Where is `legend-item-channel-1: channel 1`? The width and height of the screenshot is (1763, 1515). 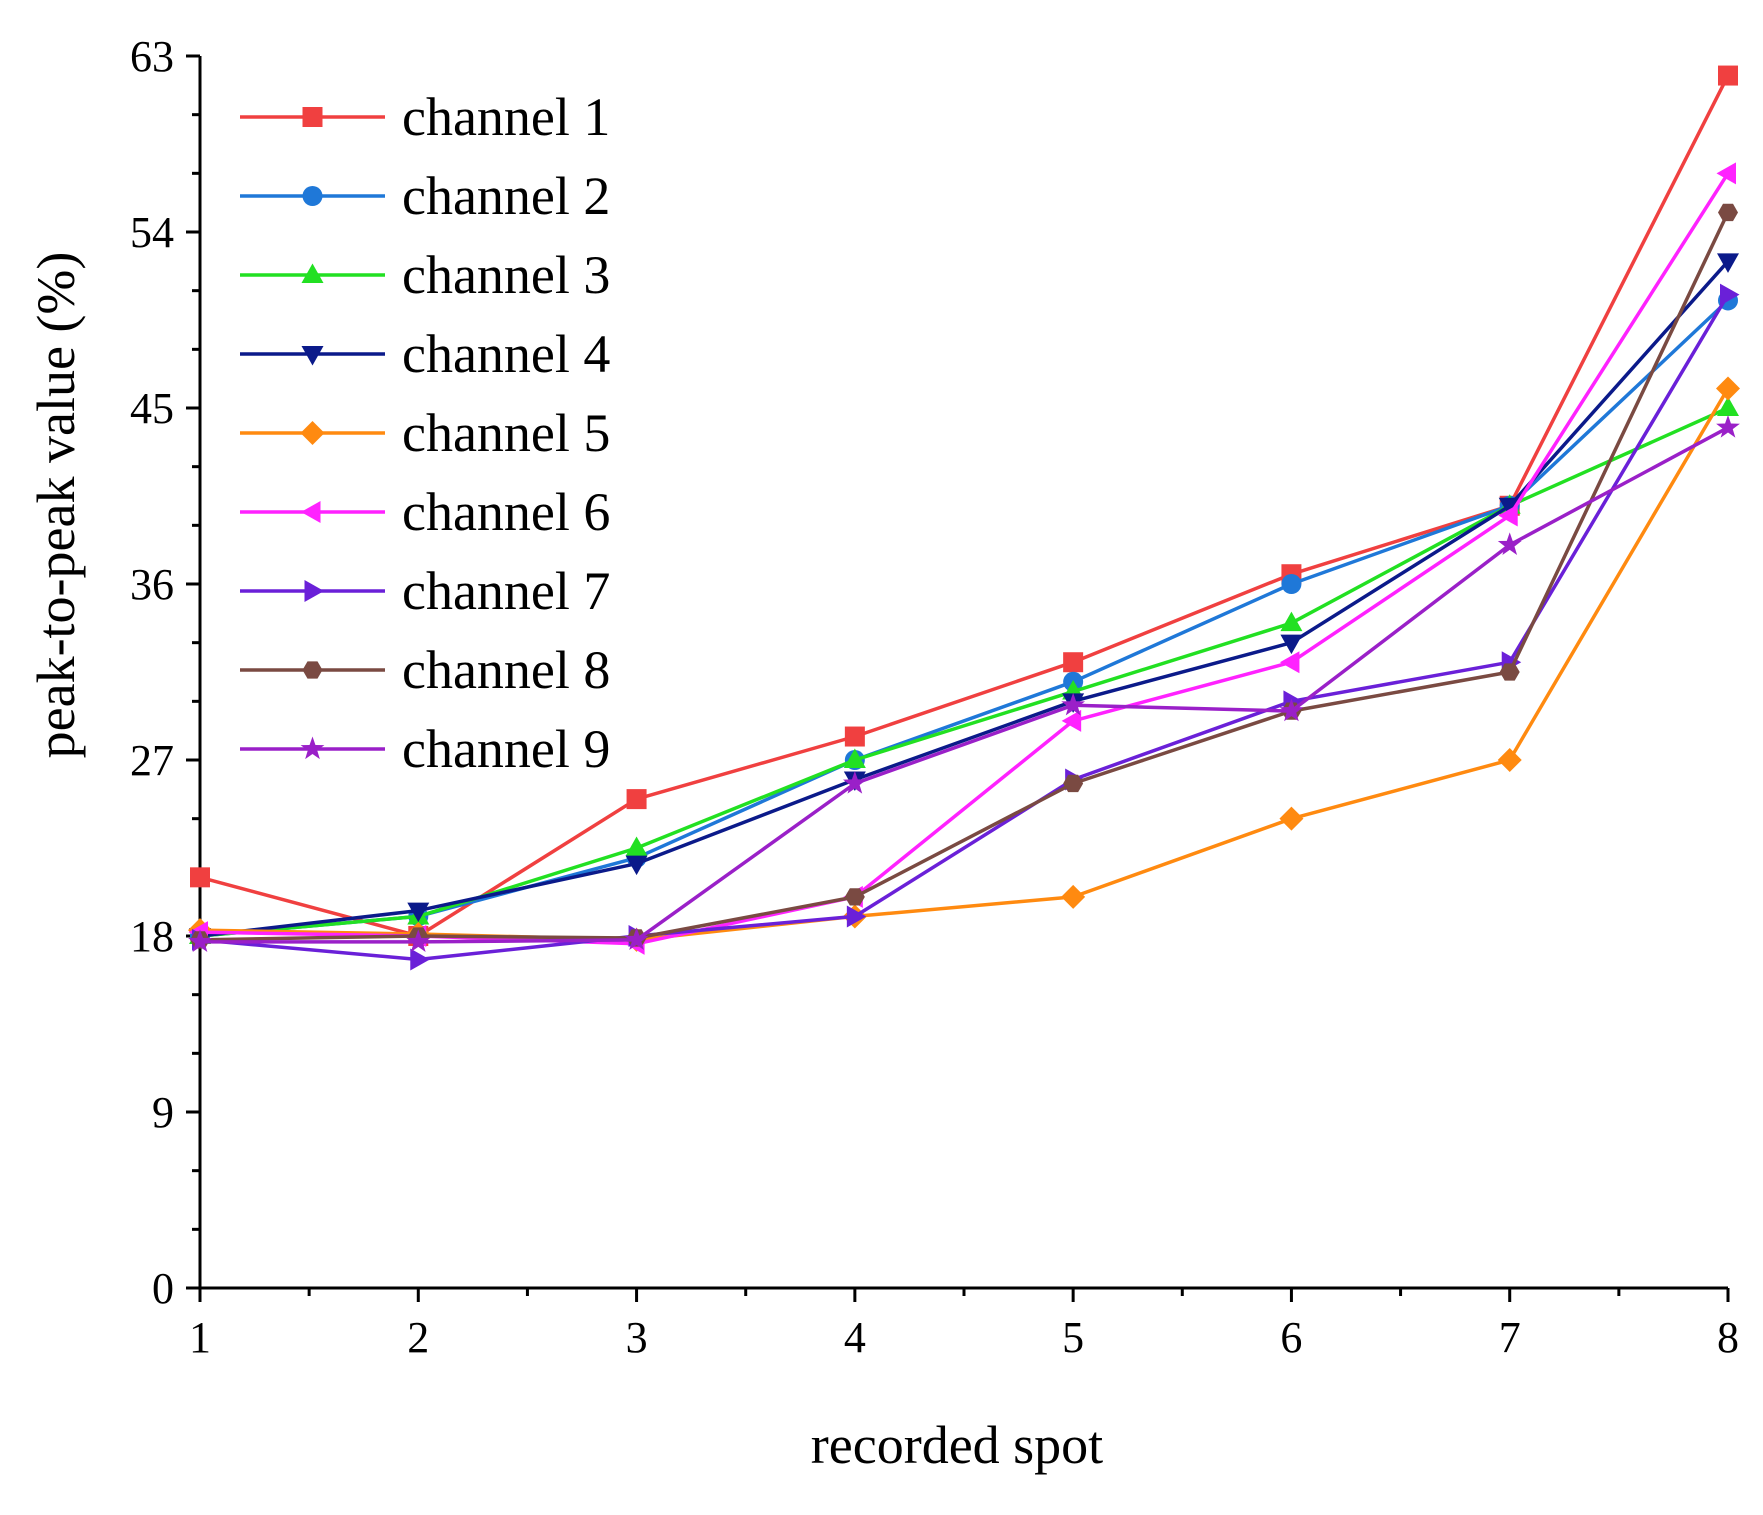
legend-item-channel-1: channel 1 is located at coordinates (425, 117).